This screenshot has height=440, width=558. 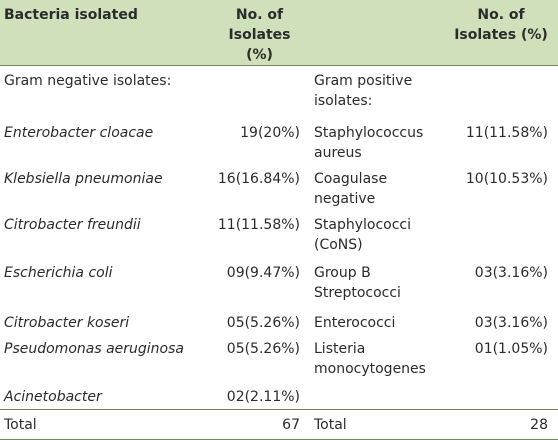 What do you see at coordinates (263, 272) in the screenshot?
I see `table-cell: 09(9.47%)` at bounding box center [263, 272].